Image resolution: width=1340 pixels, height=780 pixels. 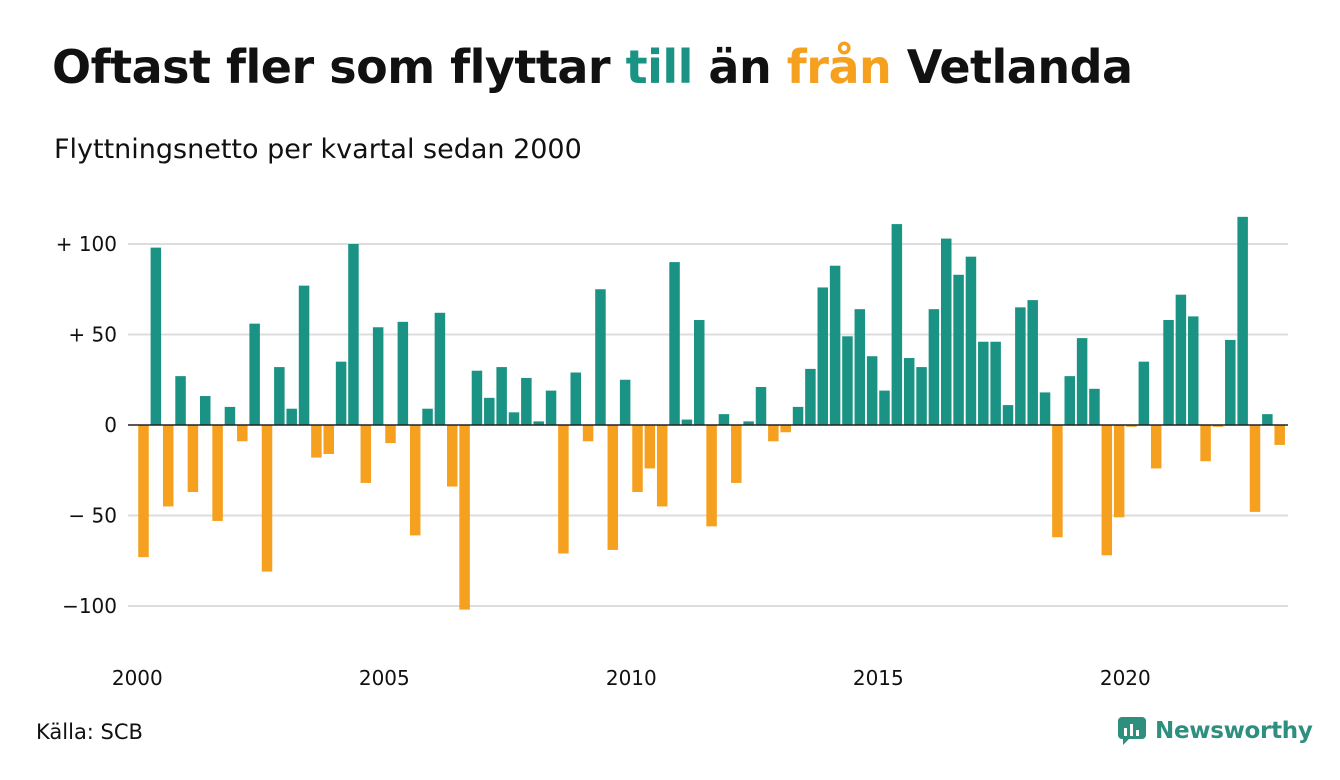 I want to click on y-tick-label: 0, so click(x=110, y=425).